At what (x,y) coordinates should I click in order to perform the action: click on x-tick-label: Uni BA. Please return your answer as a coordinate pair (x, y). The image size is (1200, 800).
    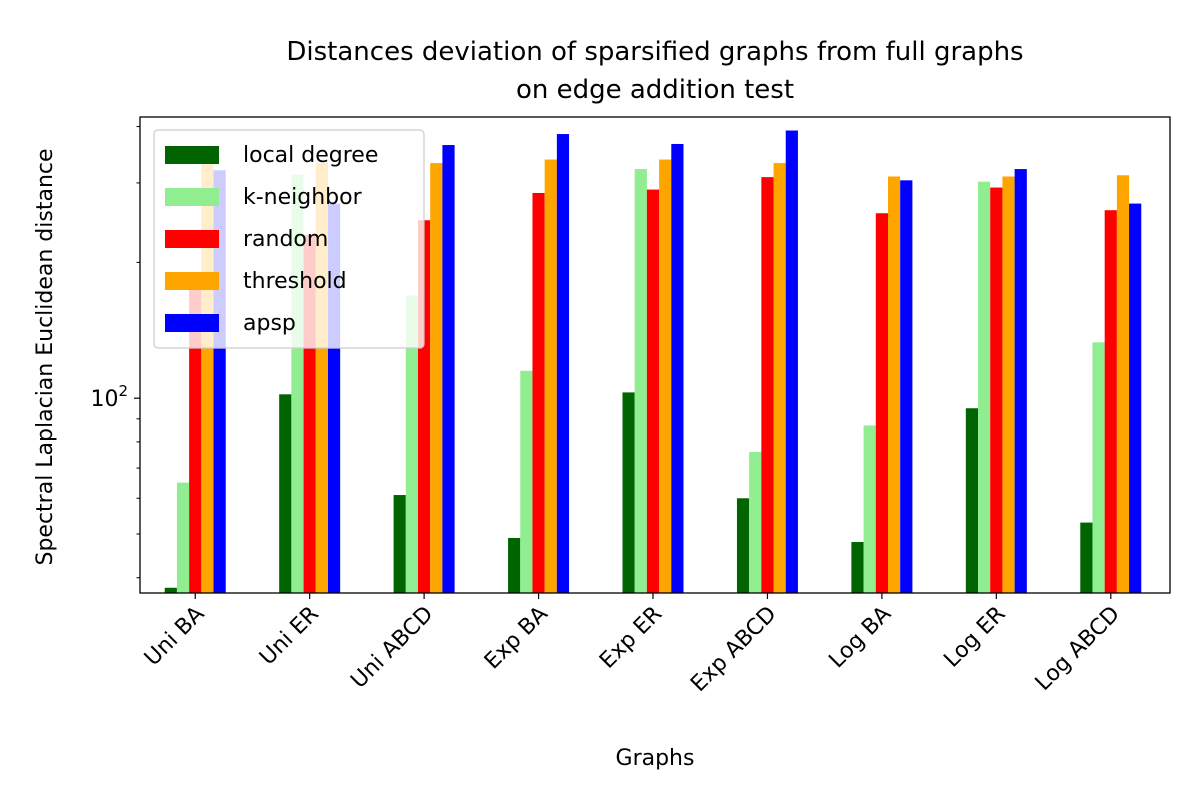
    Looking at the image, I should click on (175, 637).